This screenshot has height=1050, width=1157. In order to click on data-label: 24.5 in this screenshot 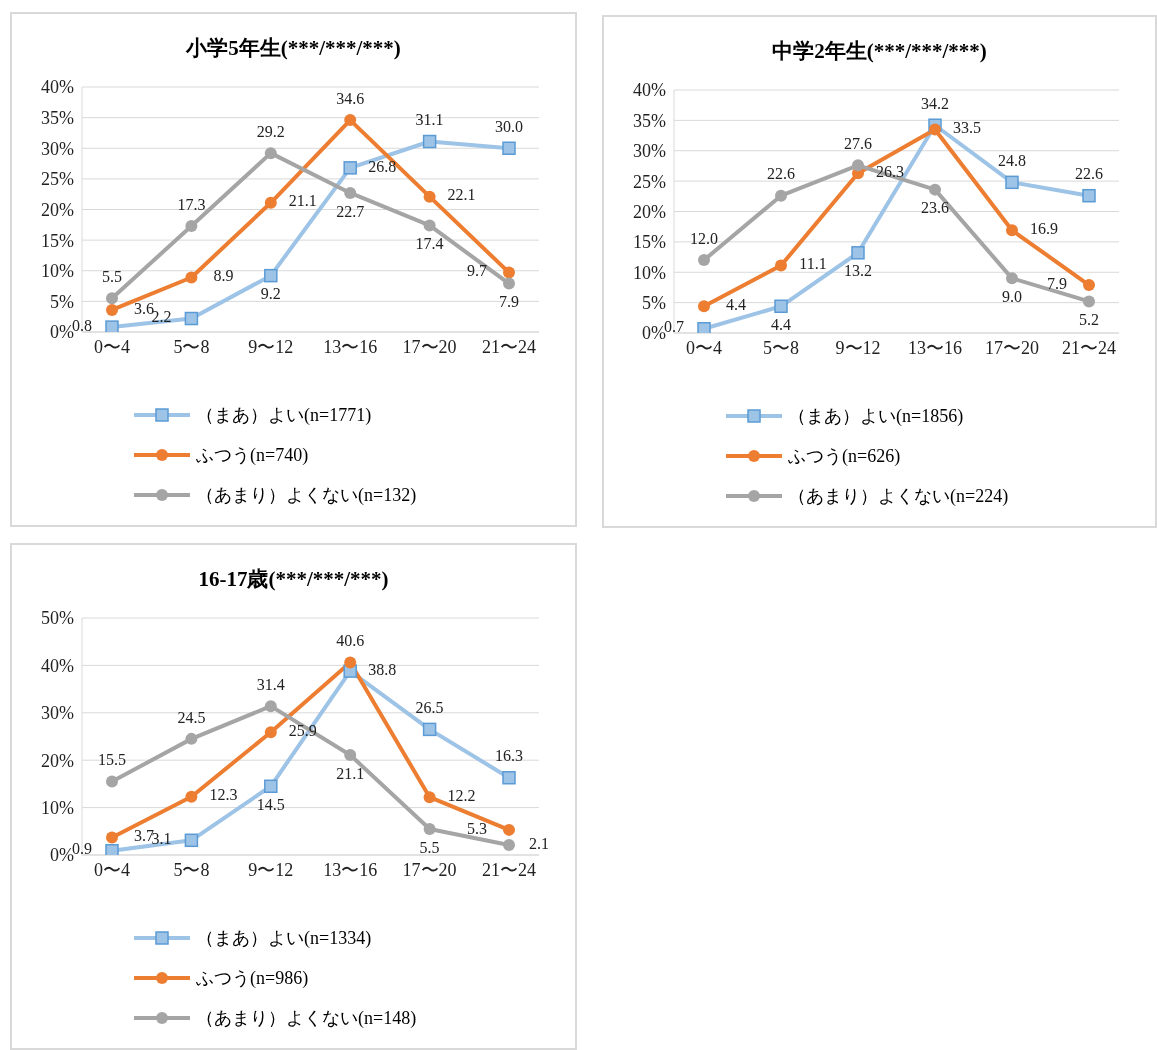, I will do `click(191, 717)`.